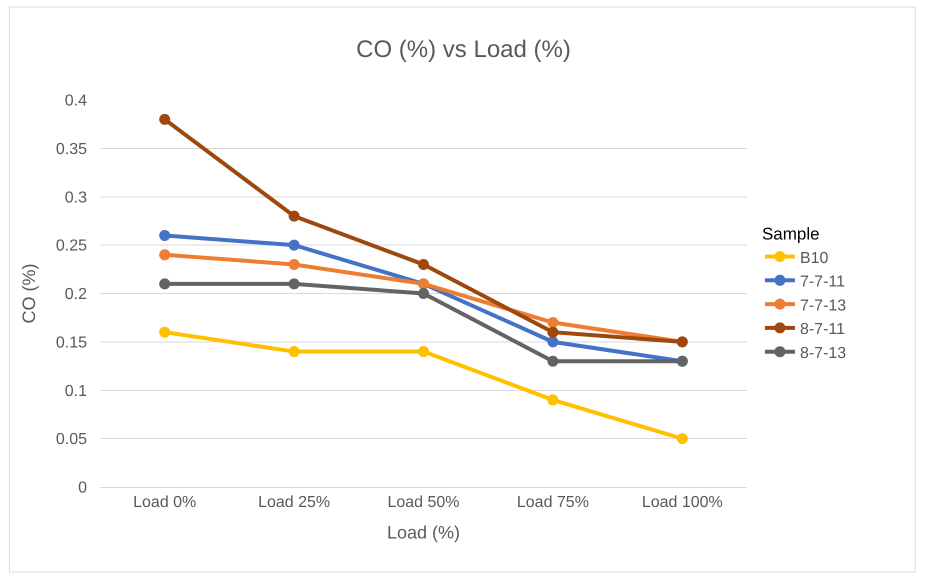  What do you see at coordinates (791, 234) in the screenshot?
I see `legend-title: Sample` at bounding box center [791, 234].